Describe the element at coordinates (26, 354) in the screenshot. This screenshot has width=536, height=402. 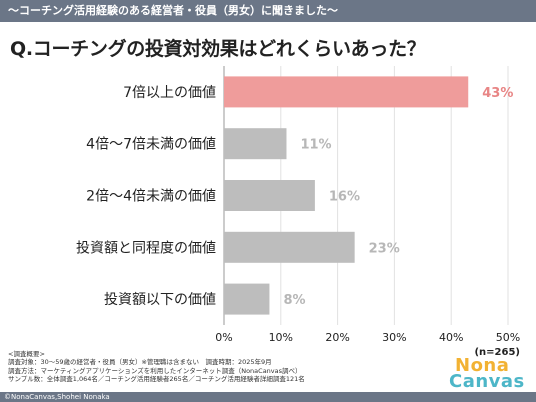
I see `notes-heading: <調査概要>` at that location.